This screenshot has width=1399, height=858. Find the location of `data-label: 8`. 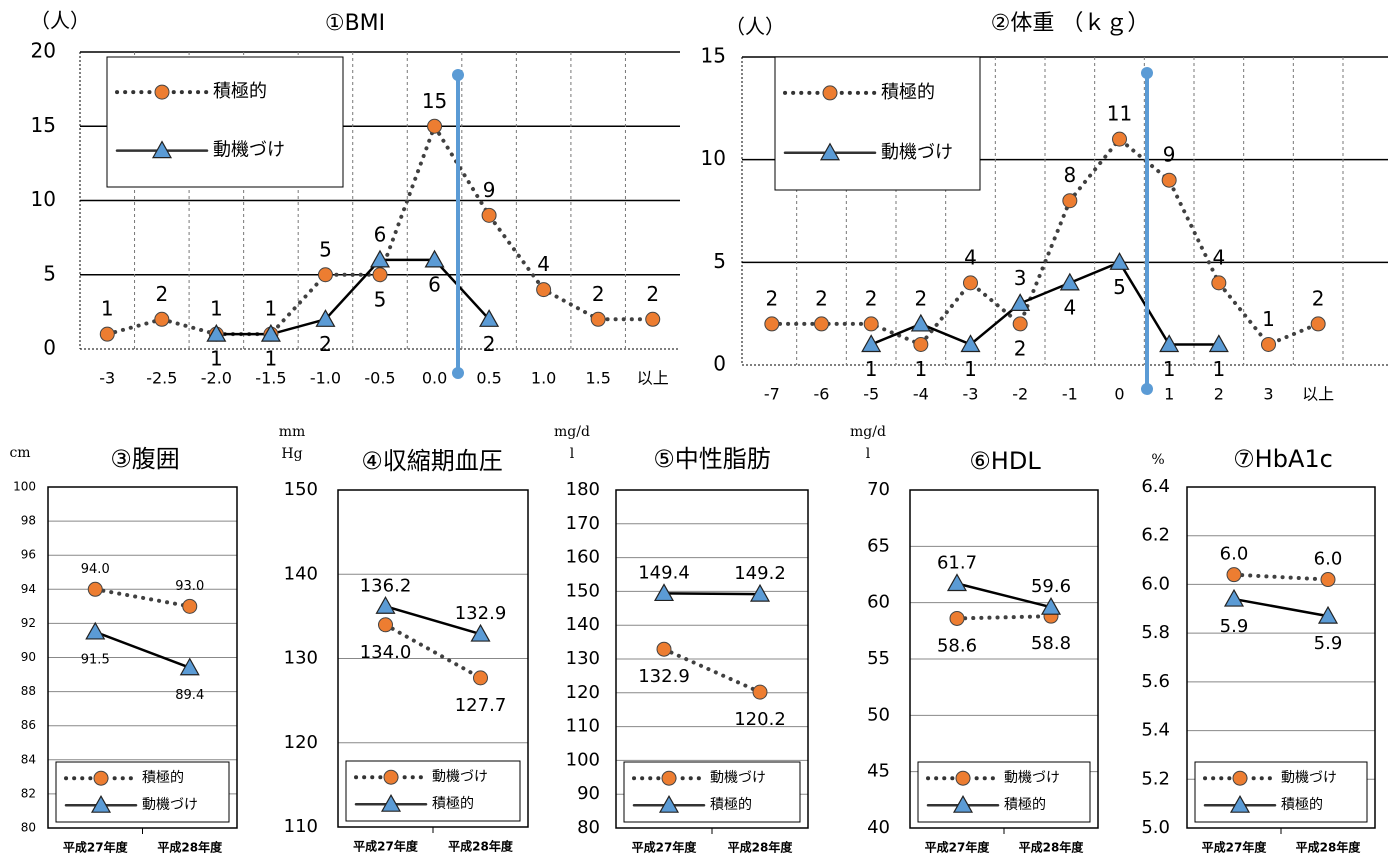

data-label: 8 is located at coordinates (1069, 175).